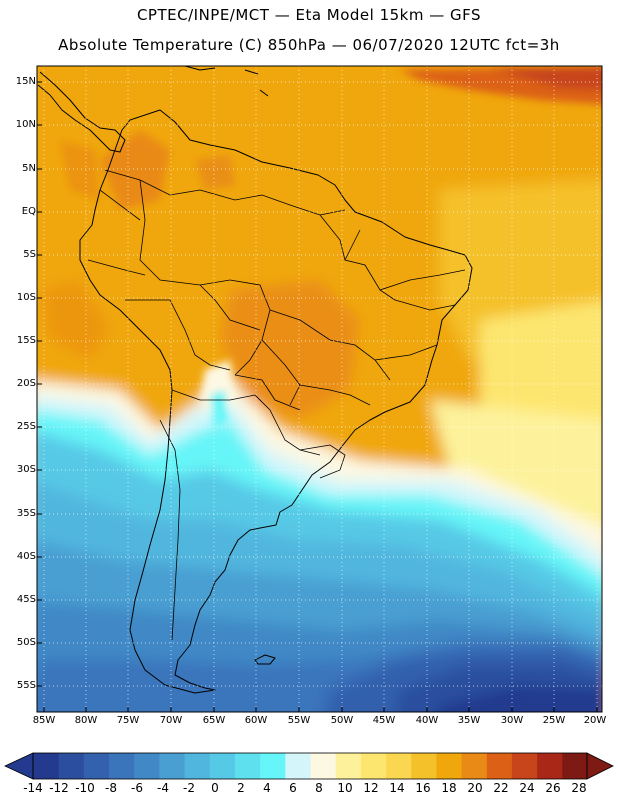 This screenshot has height=800, width=618. What do you see at coordinates (128, 720) in the screenshot?
I see `lon-label: 75W` at bounding box center [128, 720].